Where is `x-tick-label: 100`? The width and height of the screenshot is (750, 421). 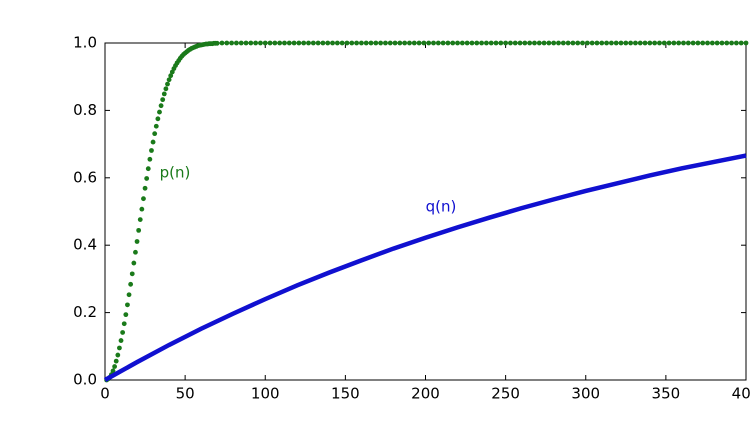 x-tick-label: 100 is located at coordinates (265, 394).